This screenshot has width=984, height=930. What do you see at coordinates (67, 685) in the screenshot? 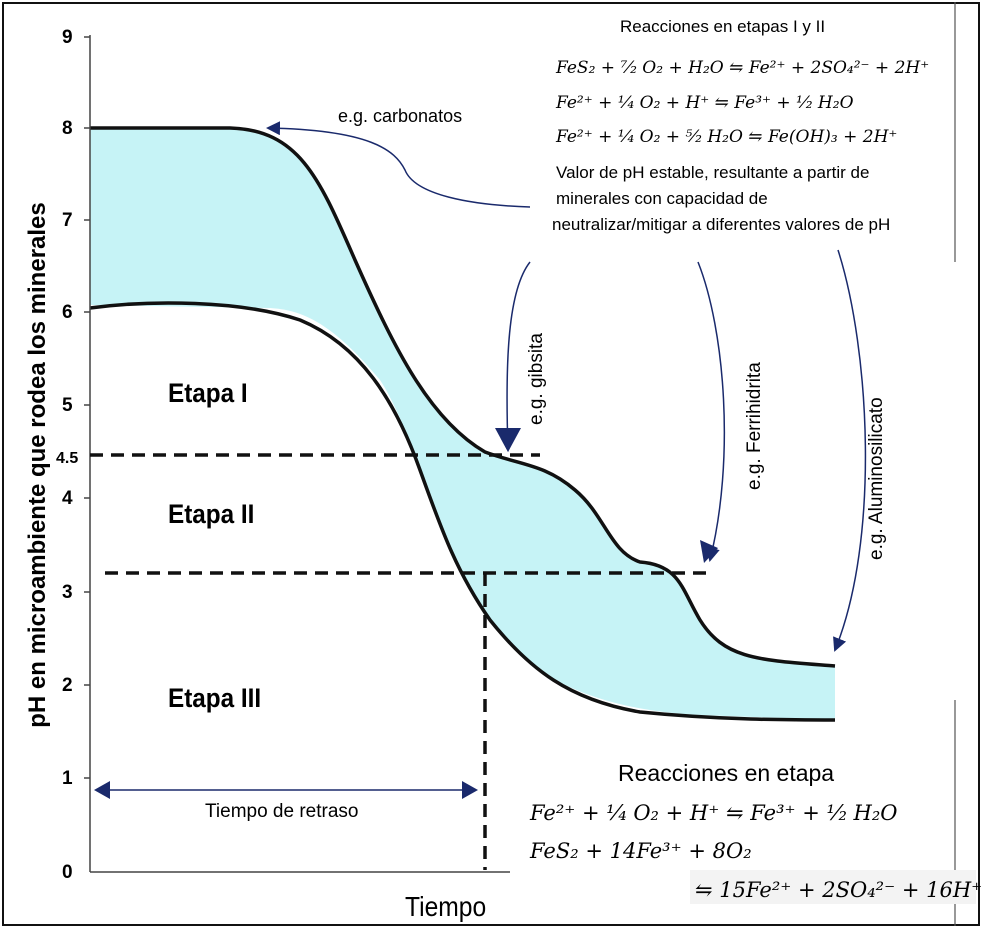
I see `y-tick-label: 2` at bounding box center [67, 685].